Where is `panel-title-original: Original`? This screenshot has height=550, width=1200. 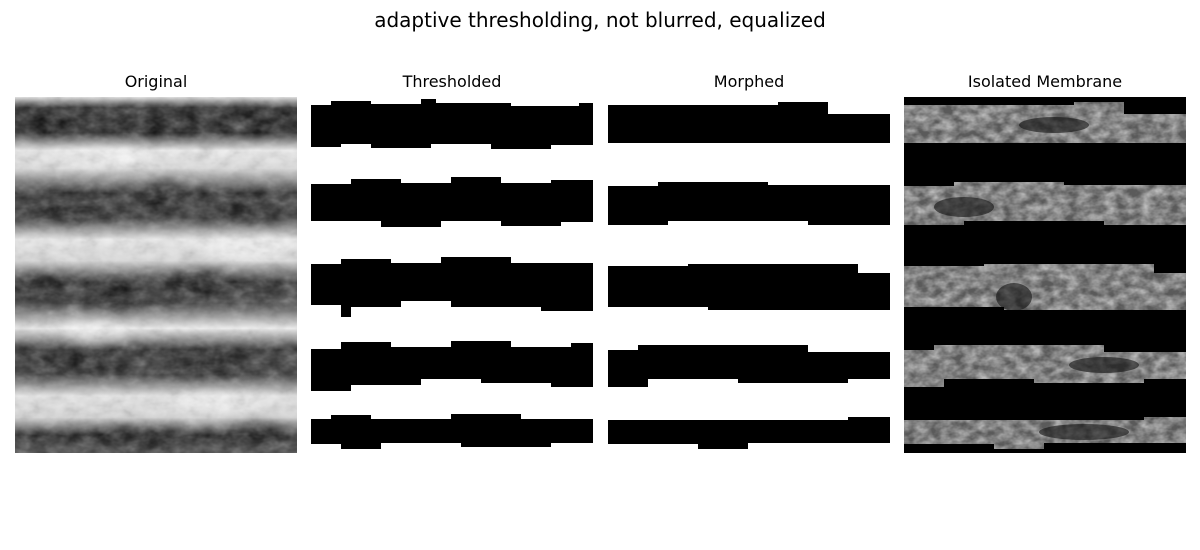 panel-title-original: Original is located at coordinates (156, 81).